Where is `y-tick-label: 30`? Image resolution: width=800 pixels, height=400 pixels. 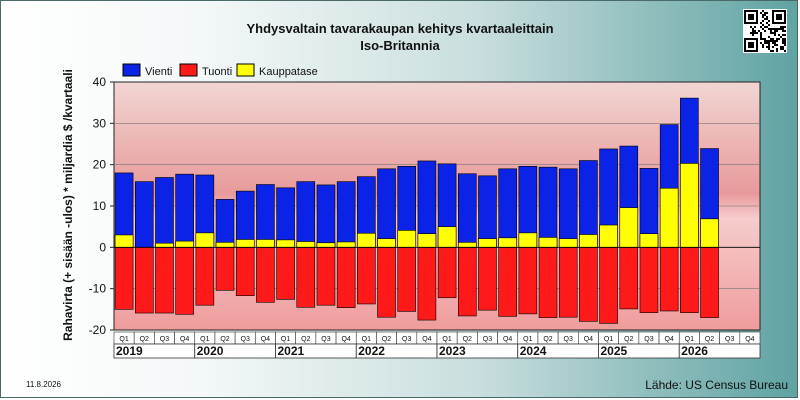 y-tick-label: 30 is located at coordinates (100, 123).